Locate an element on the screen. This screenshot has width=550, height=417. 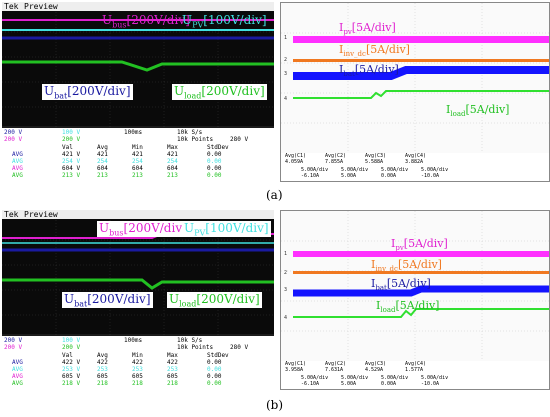
row1-min: 422 is located at coordinates (137, 362).